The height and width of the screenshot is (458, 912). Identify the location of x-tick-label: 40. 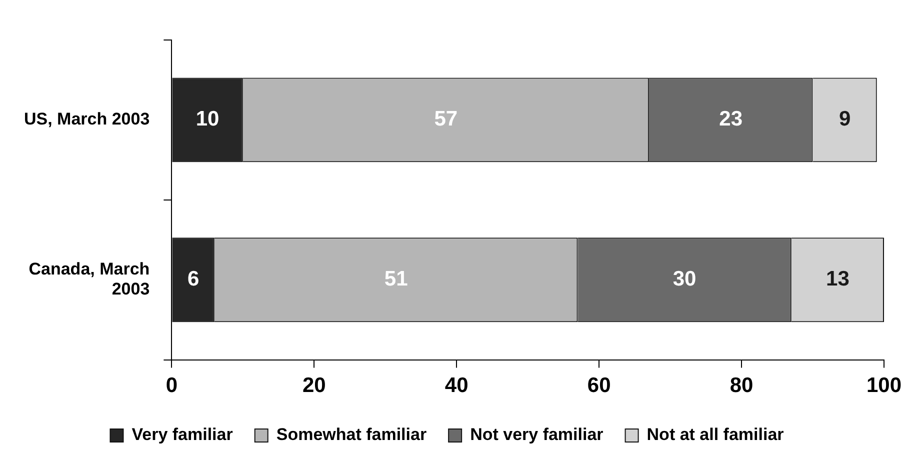
(456, 386).